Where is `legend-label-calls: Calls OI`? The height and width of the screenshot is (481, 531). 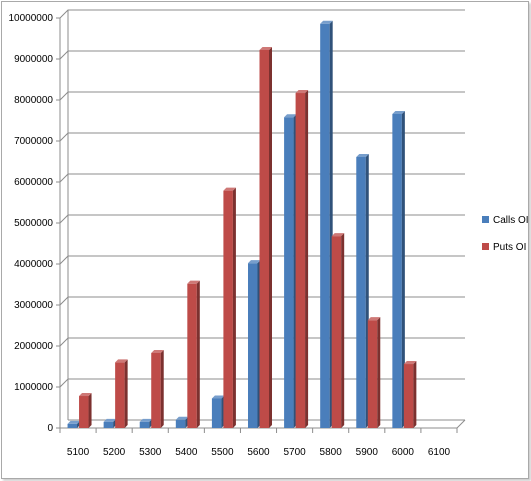 legend-label-calls: Calls OI is located at coordinates (511, 220).